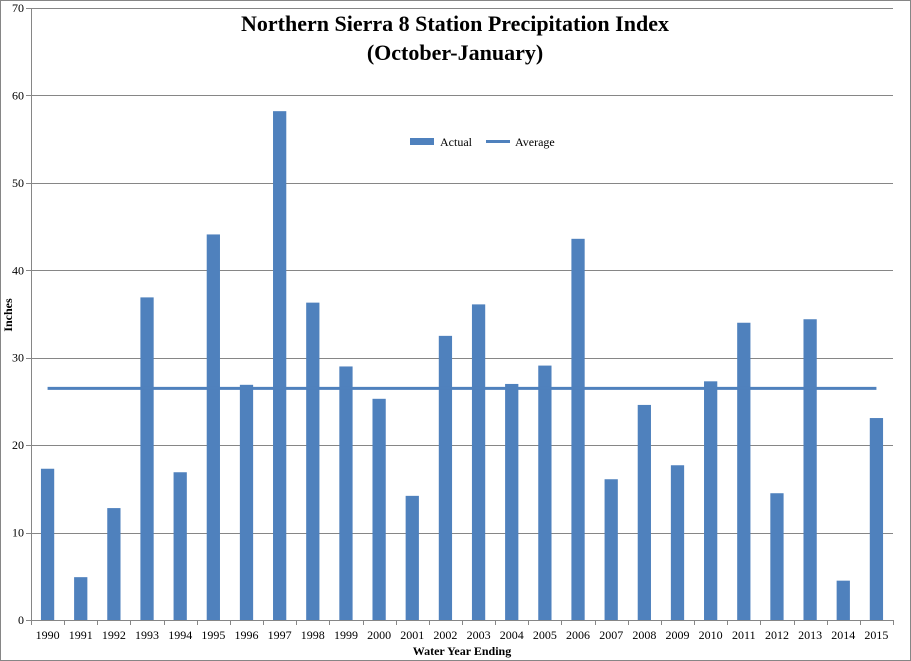 The image size is (911, 661). I want to click on x-tick-label: 2007, so click(611, 635).